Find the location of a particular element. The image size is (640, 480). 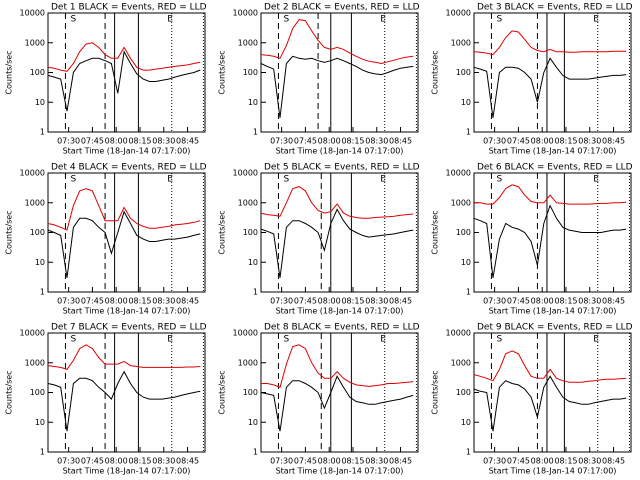

chart-title: Det 9 BLACK = Events, RED = LLD is located at coordinates (555, 328).